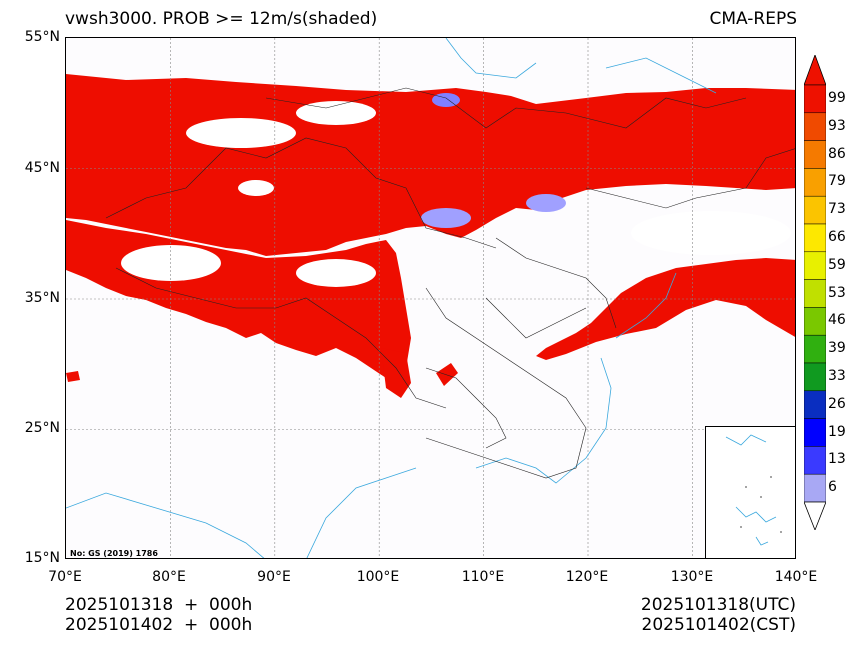 The image size is (860, 647). I want to click on lon-label-120: 120°E, so click(587, 577).